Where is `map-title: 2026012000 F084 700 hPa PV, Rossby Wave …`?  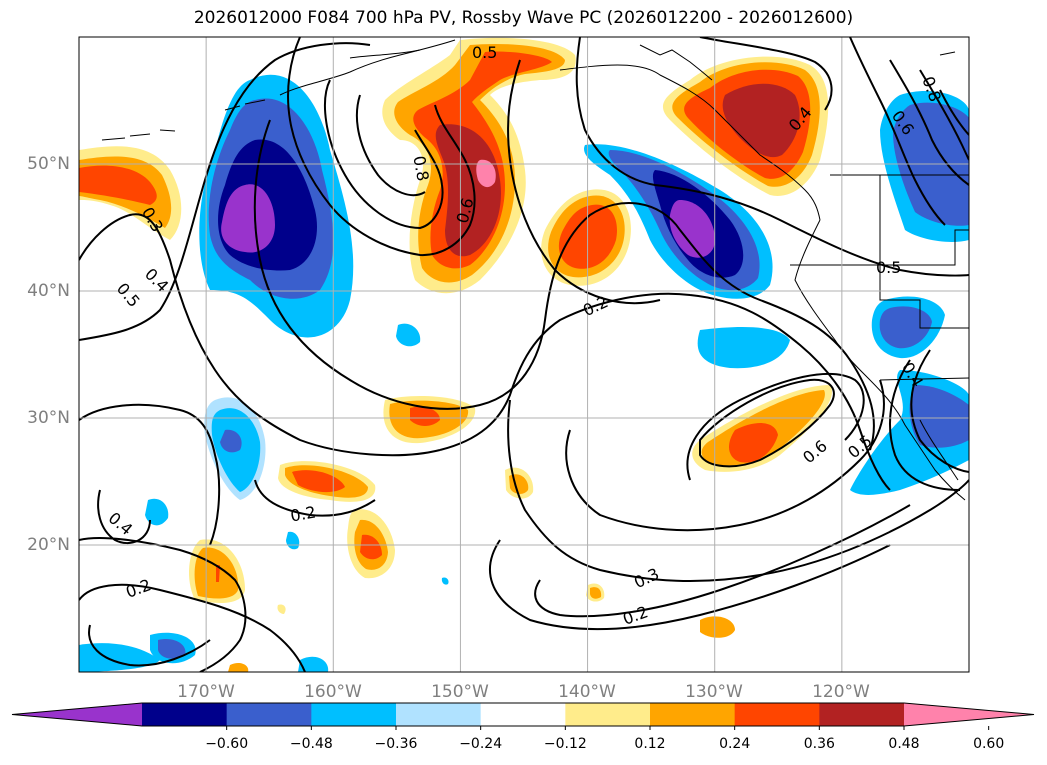 map-title: 2026012000 F084 700 hPa PV, Rossby Wave … is located at coordinates (523, 18).